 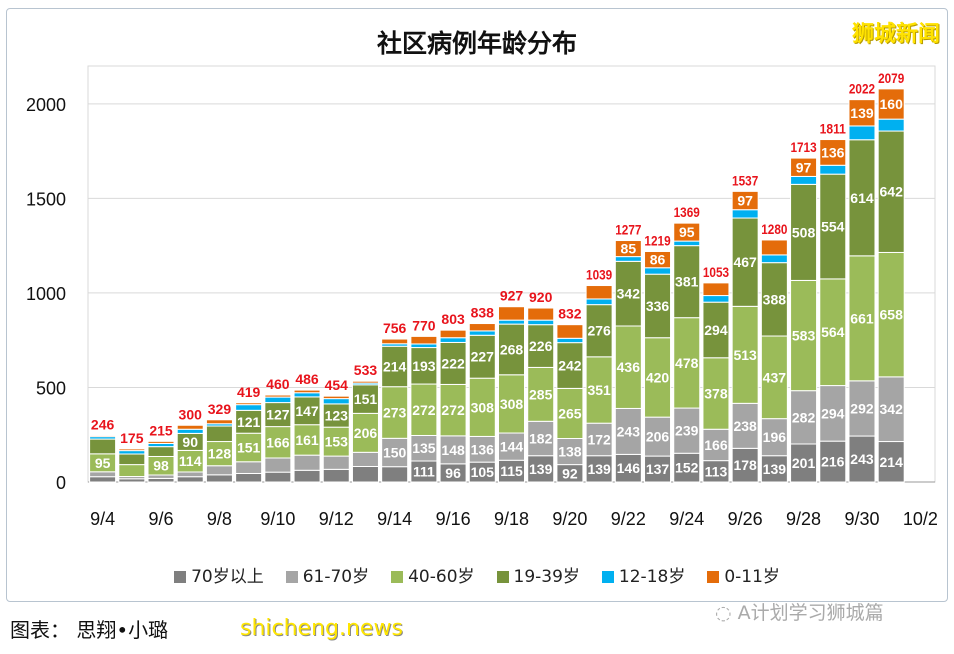 I want to click on segment-label: 152, so click(x=687, y=468).